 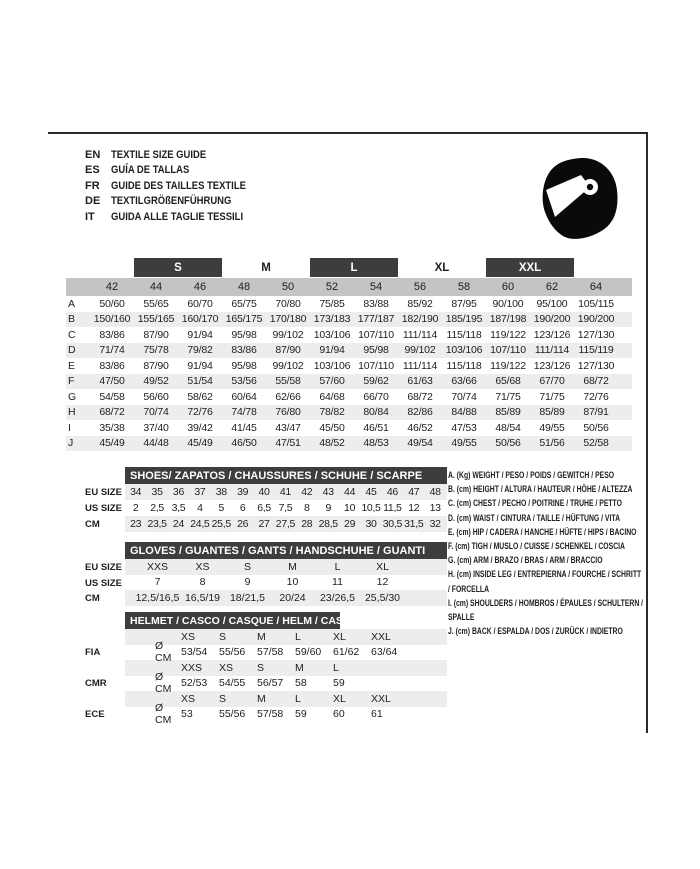 What do you see at coordinates (156, 427) in the screenshot?
I see `size-value: 37/40` at bounding box center [156, 427].